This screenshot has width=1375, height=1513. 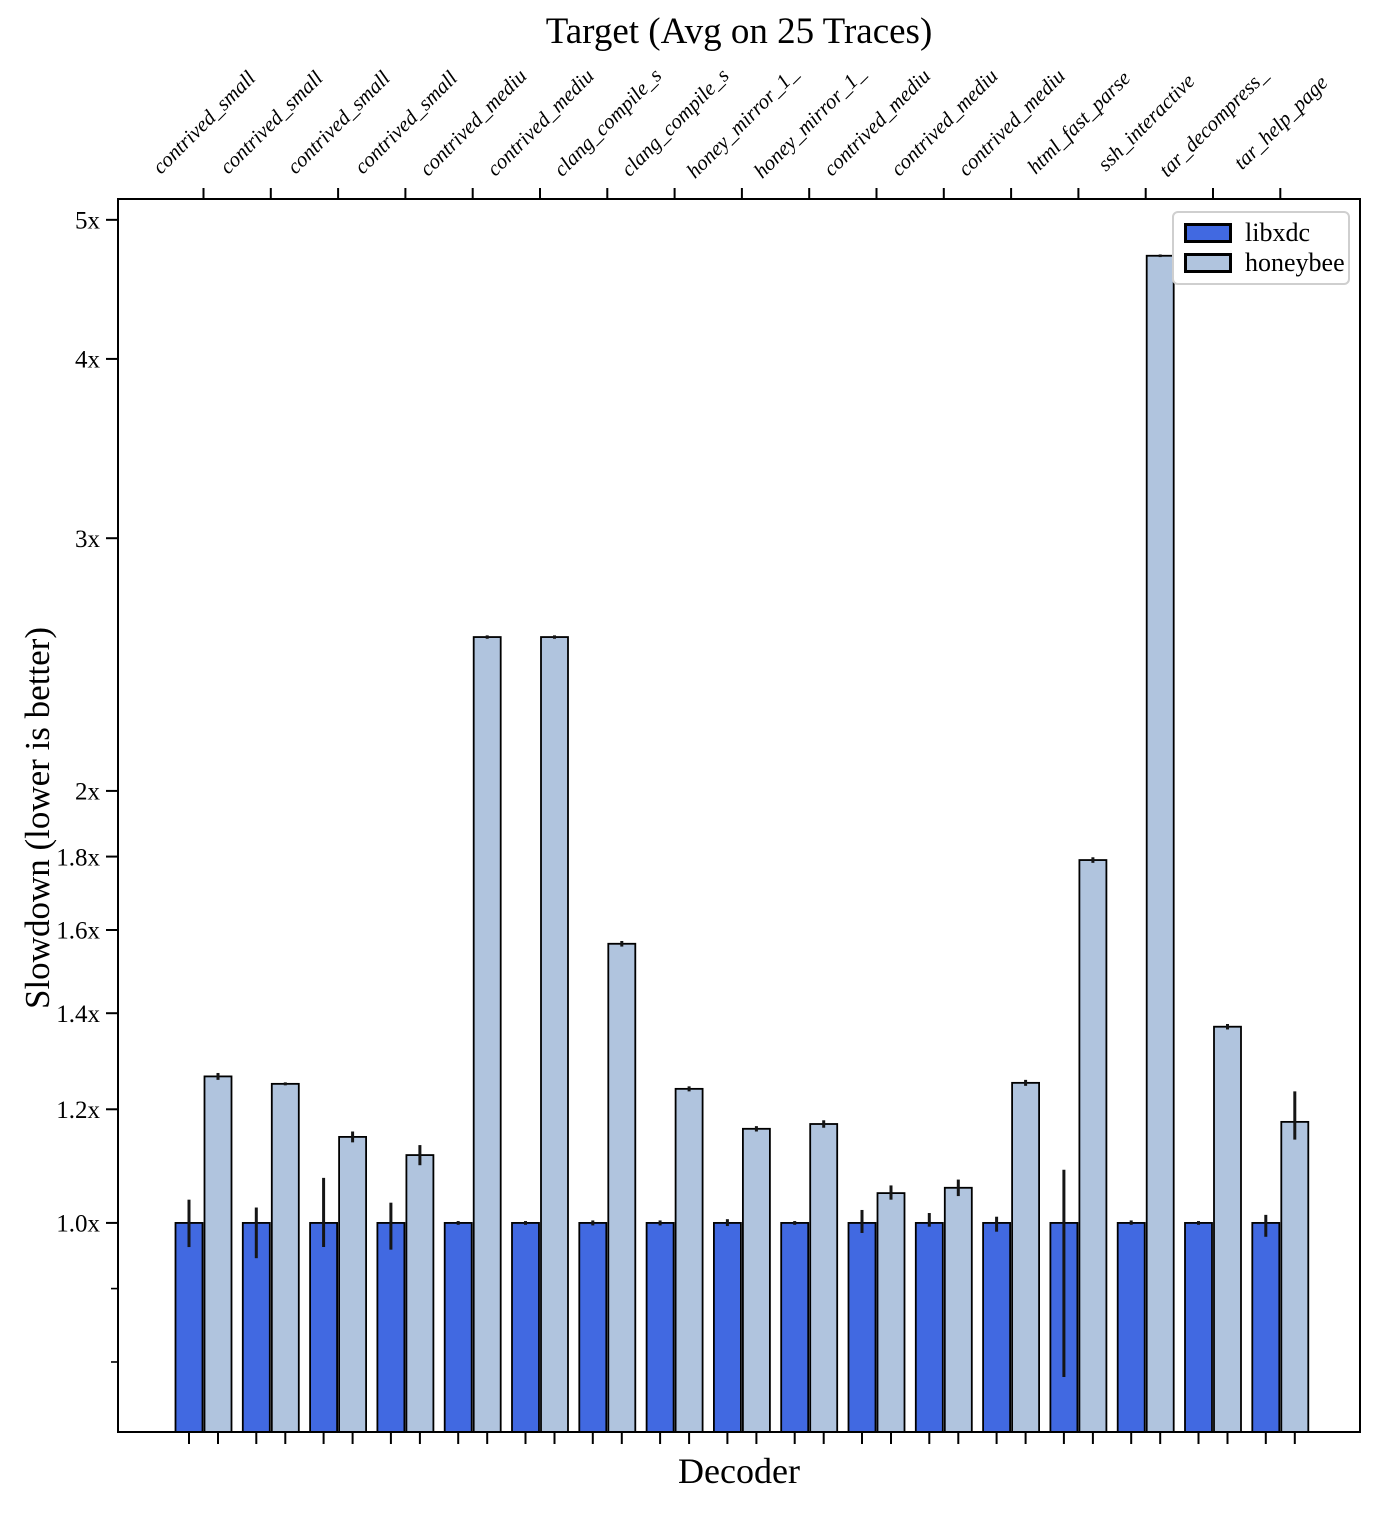 I want to click on legend: libxdc honeybee, so click(x=1261, y=248).